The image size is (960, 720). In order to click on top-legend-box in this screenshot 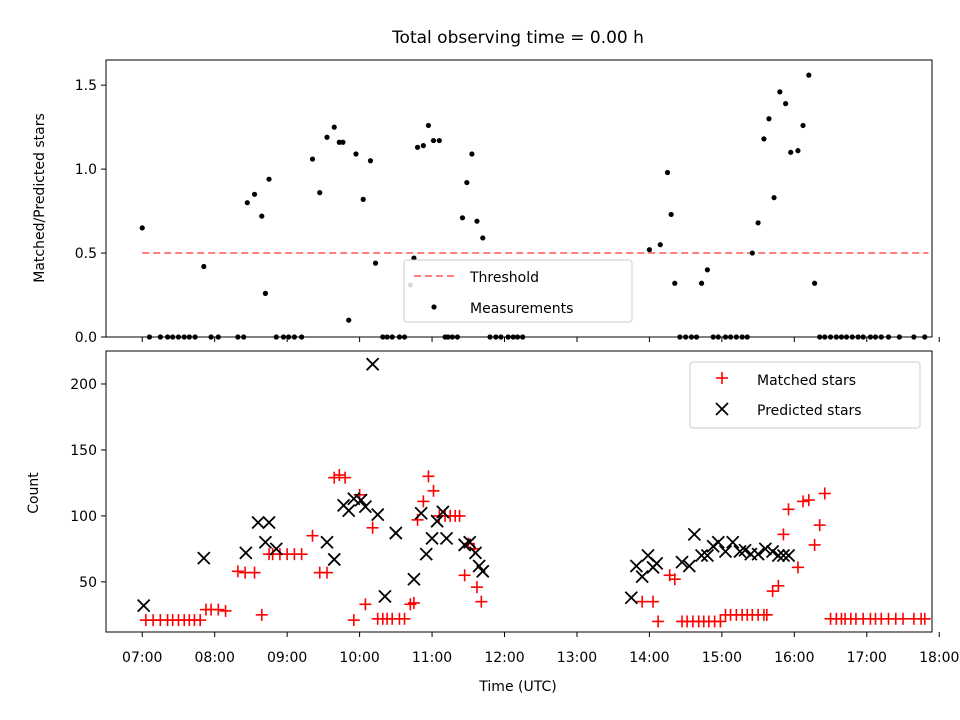, I will do `click(518, 291)`.